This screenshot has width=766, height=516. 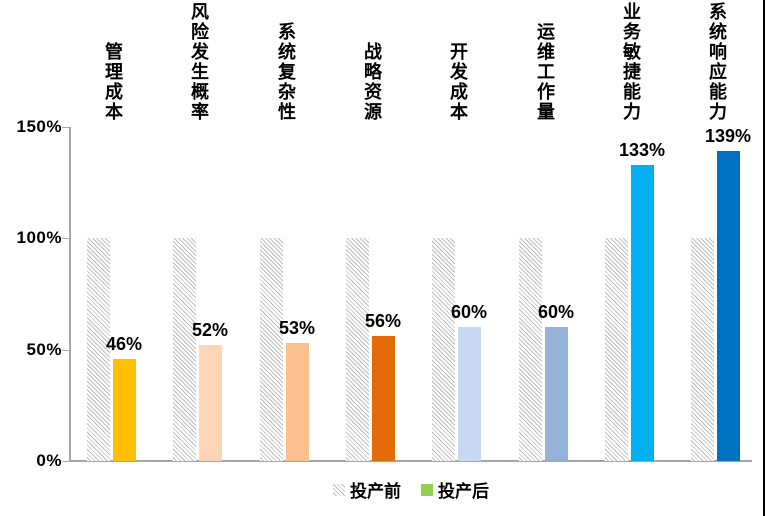 I want to click on y-axis-tick-label: 0%, so click(x=49, y=460).